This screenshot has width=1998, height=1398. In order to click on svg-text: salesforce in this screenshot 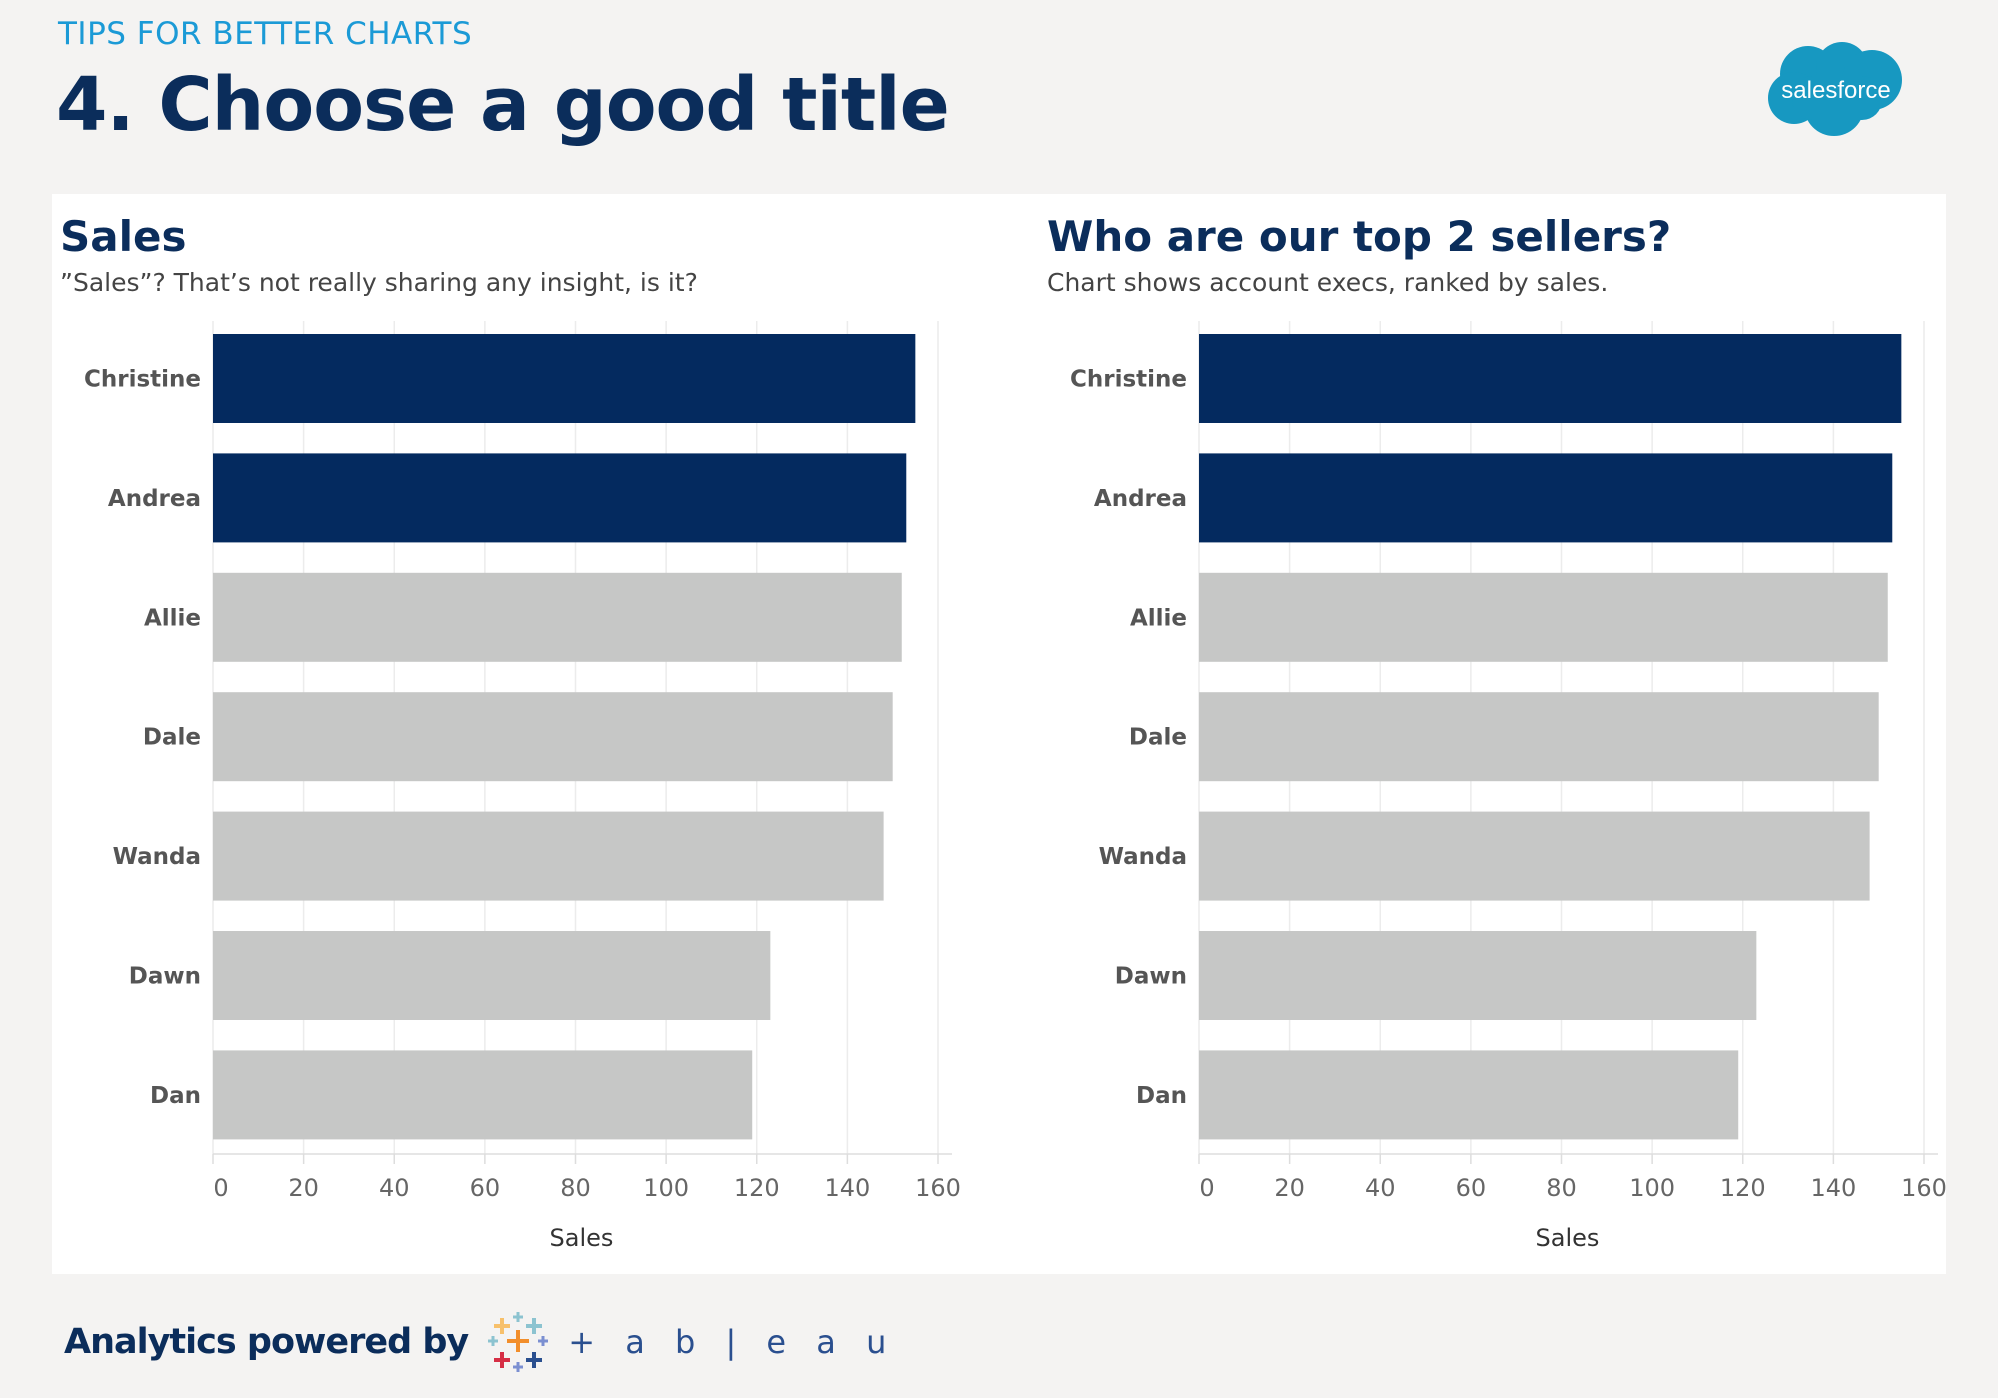, I will do `click(1835, 90)`.